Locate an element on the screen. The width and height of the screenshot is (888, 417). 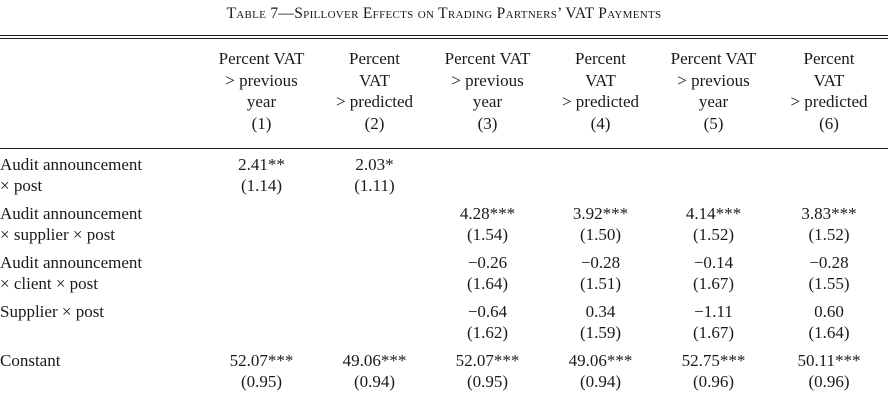
column-header: Percent VAT > previous year (5) is located at coordinates (713, 98).